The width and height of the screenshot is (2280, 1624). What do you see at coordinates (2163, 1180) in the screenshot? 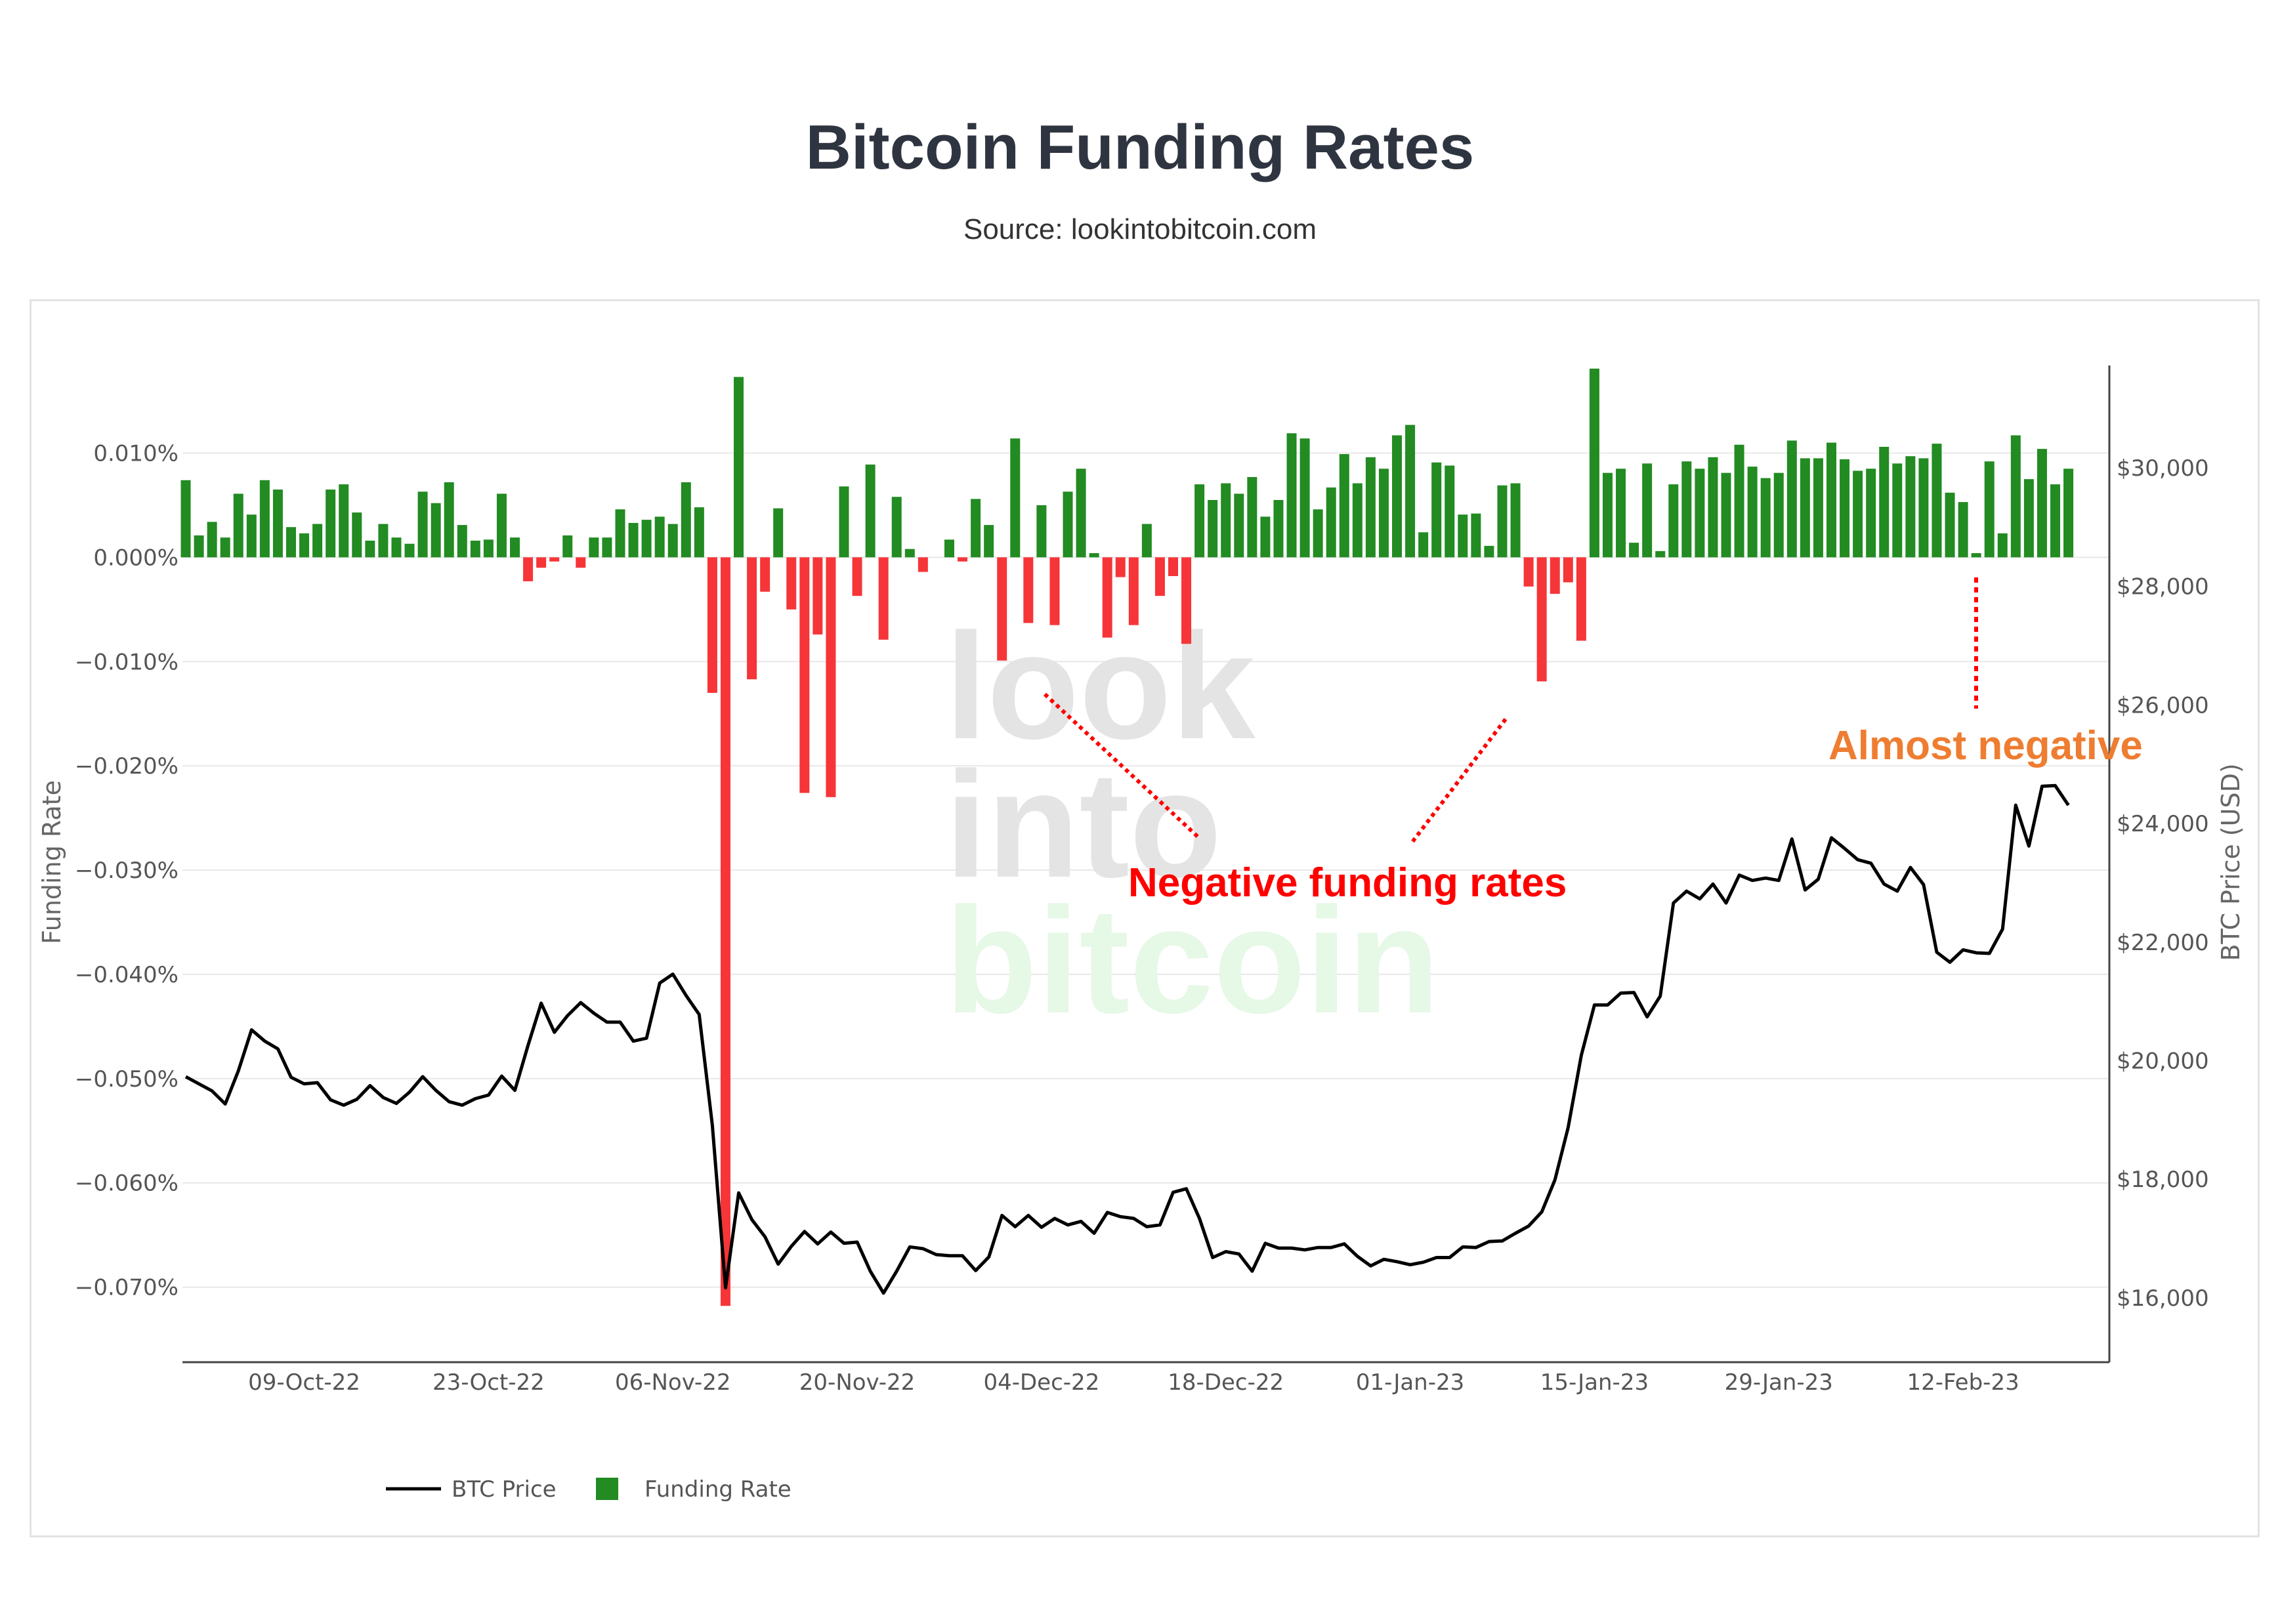
I see `y2-tick-label: $18,000` at bounding box center [2163, 1180].